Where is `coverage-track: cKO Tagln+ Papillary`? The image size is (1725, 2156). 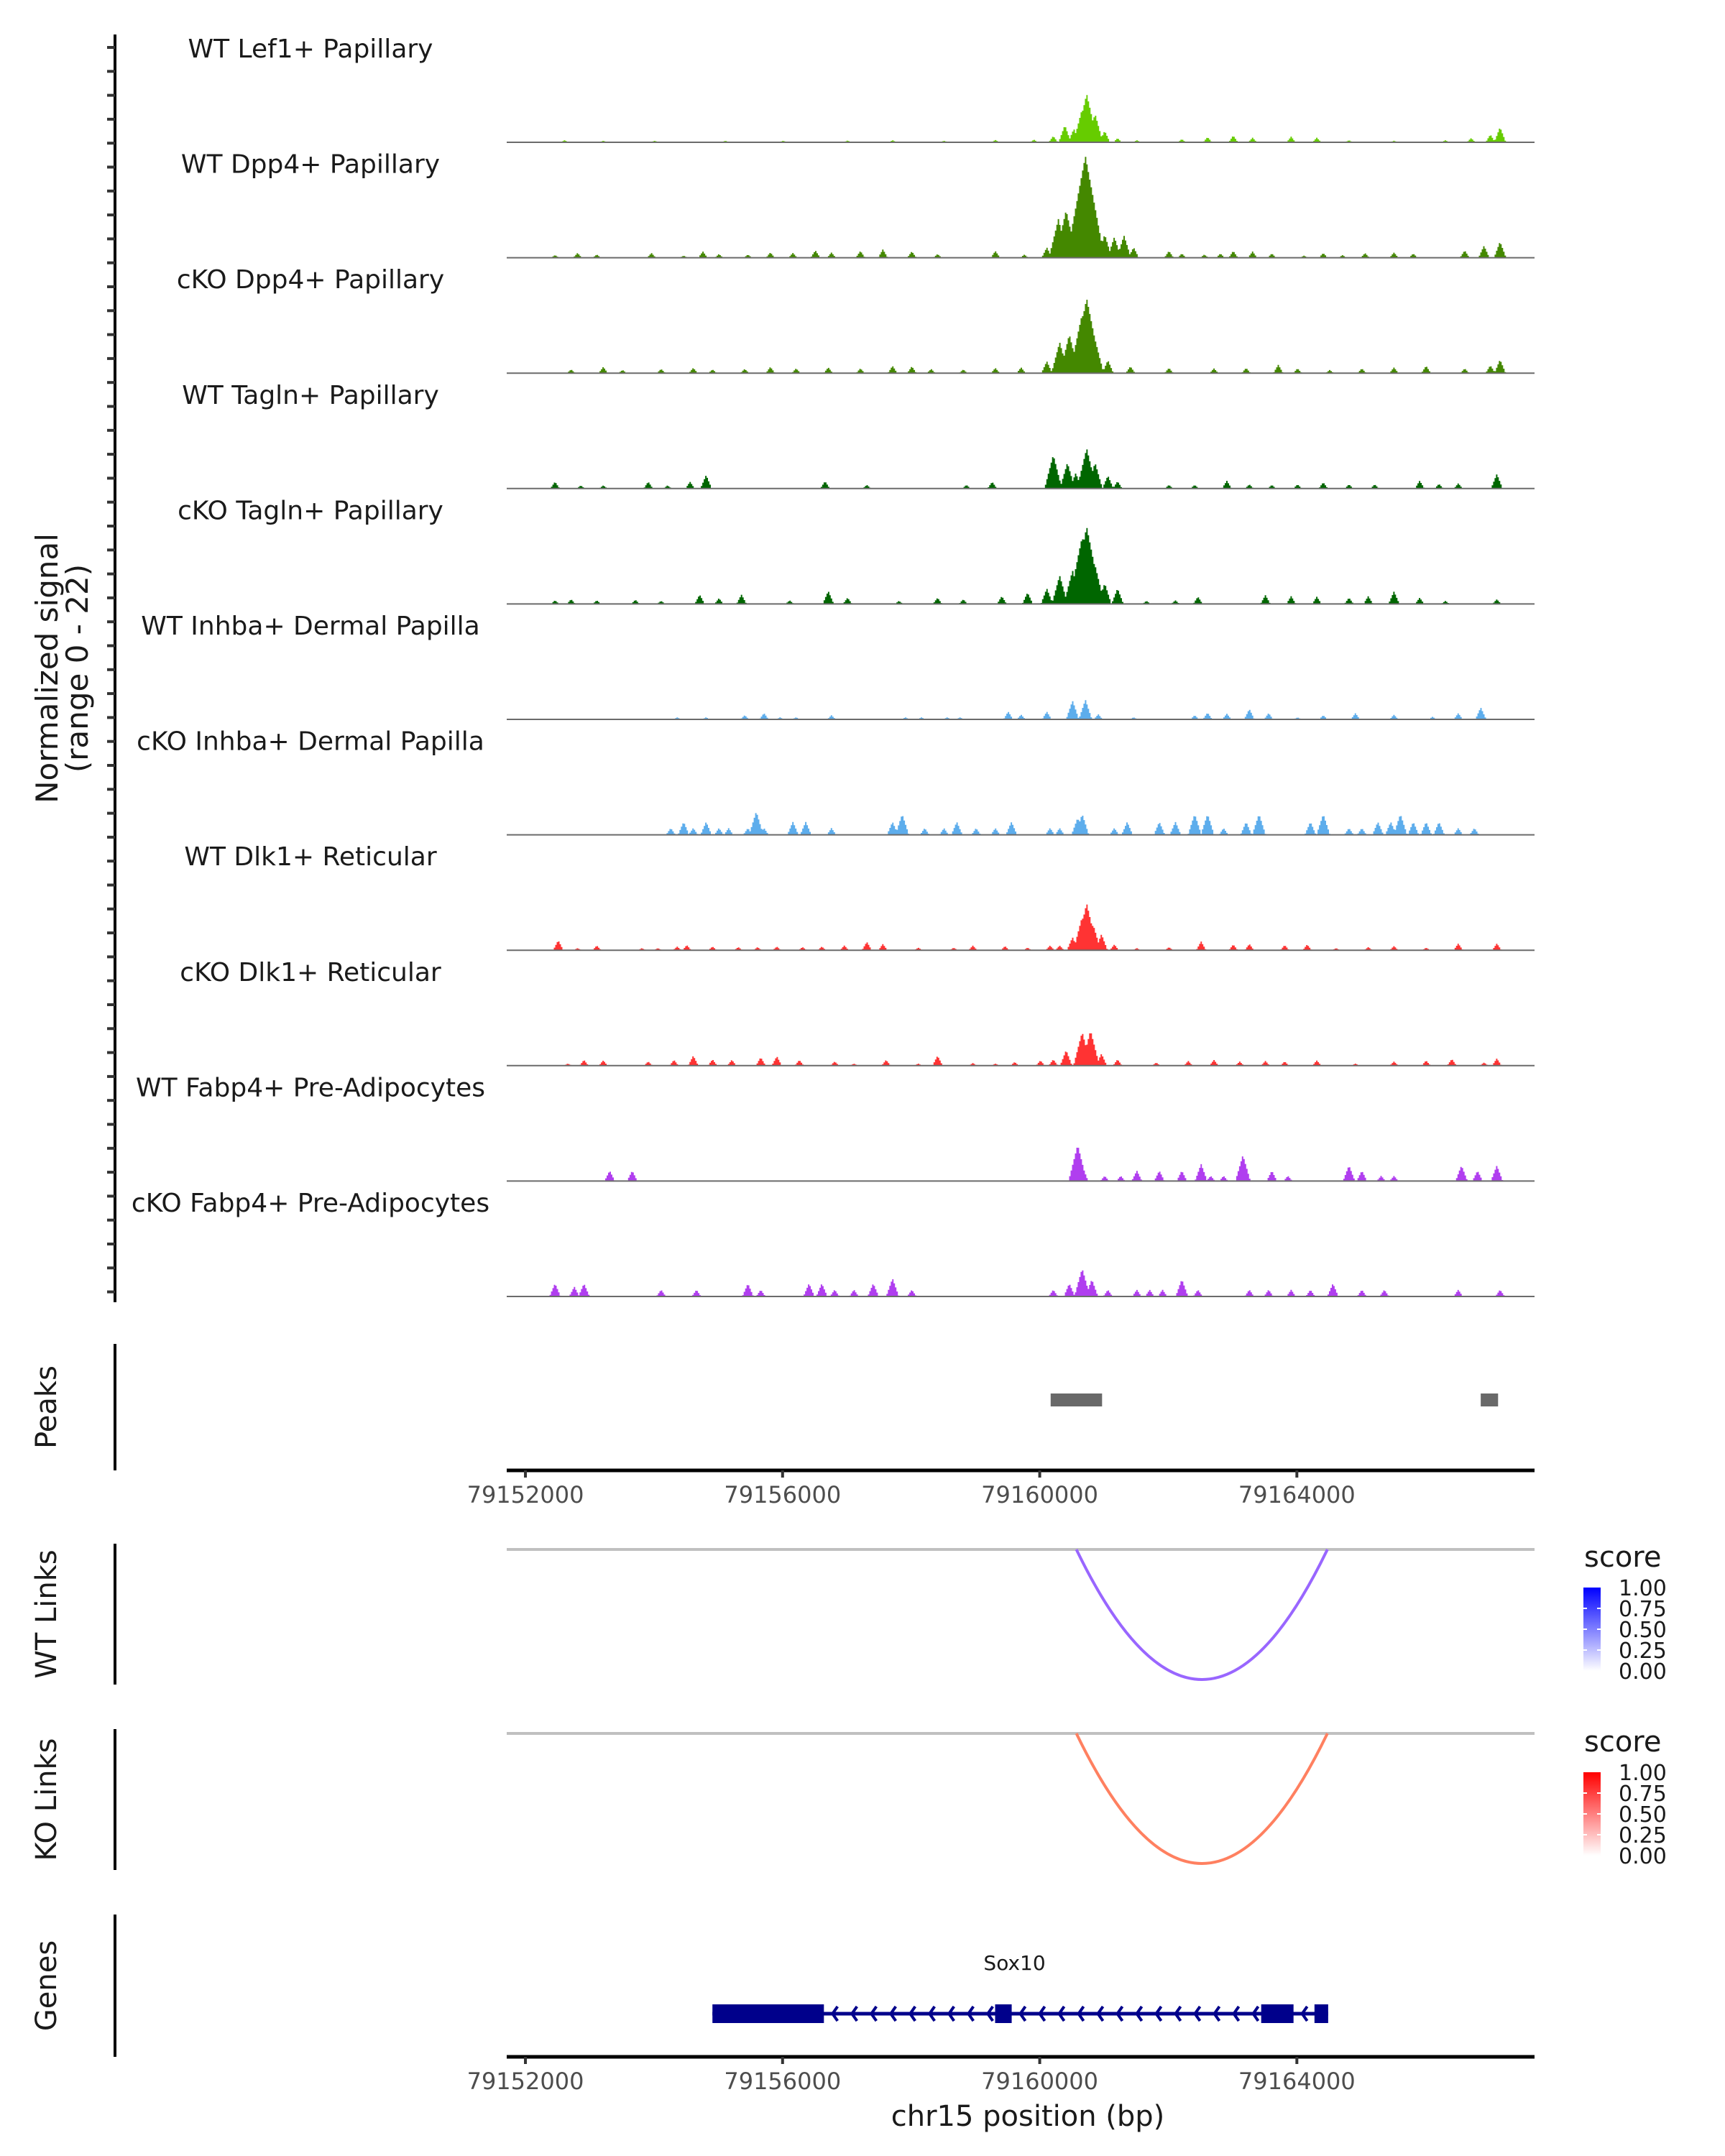 coverage-track: cKO Tagln+ Papillary is located at coordinates (856, 550).